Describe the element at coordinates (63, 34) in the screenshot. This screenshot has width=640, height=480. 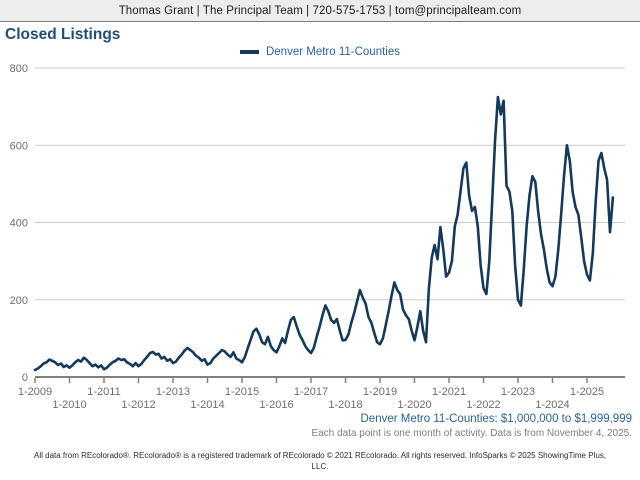
I see `page-title: Closed Listings` at that location.